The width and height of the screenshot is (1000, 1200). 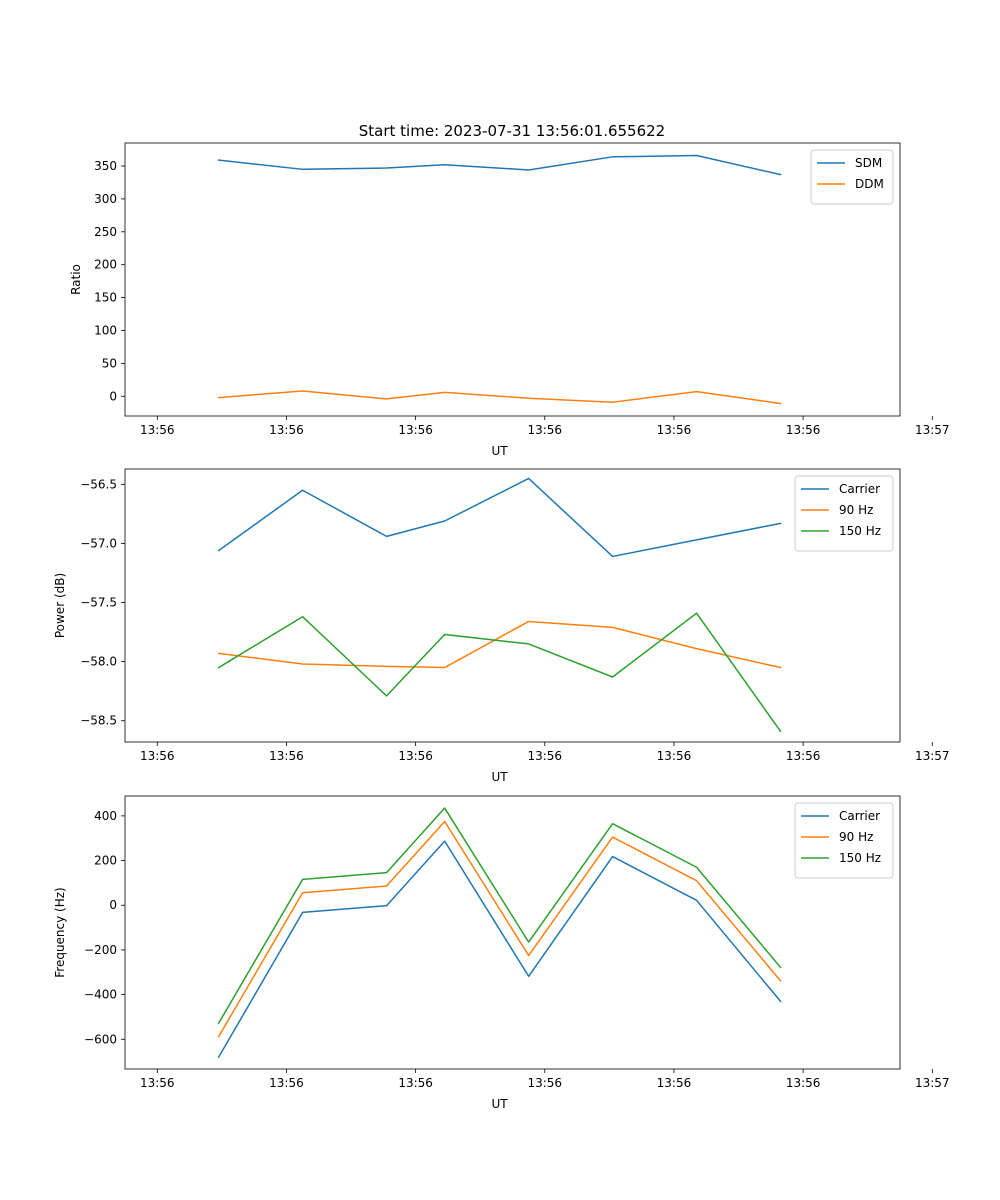 What do you see at coordinates (105, 330) in the screenshot?
I see `y-tick-label: 100` at bounding box center [105, 330].